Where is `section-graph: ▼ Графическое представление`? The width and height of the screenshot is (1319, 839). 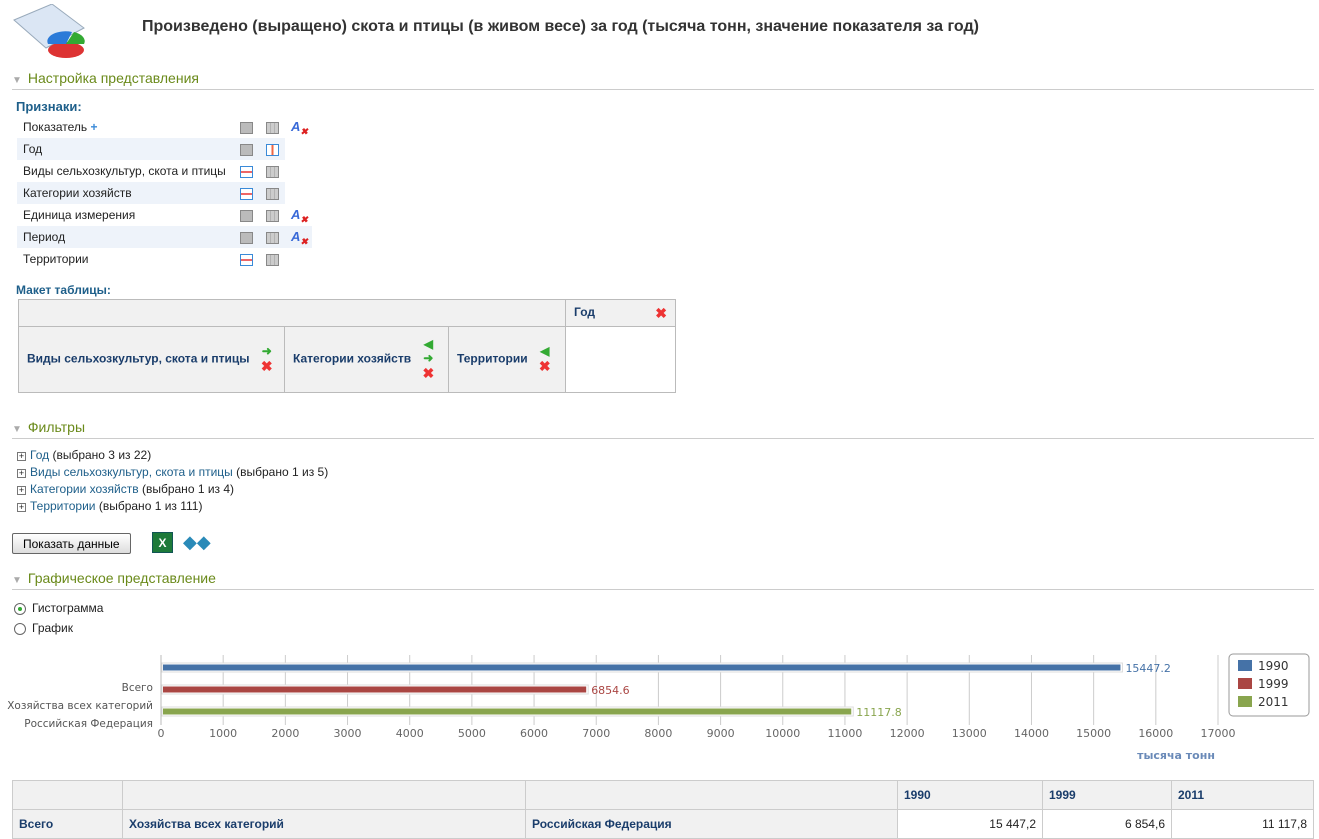
section-graph: ▼ Графическое представление is located at coordinates (663, 580).